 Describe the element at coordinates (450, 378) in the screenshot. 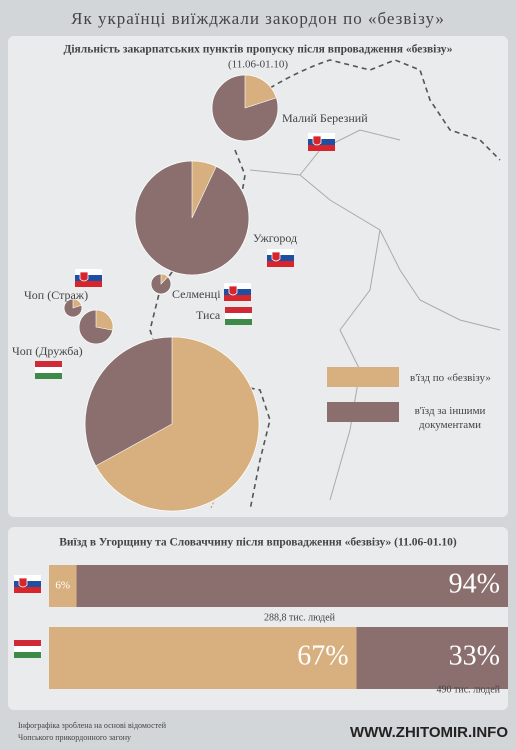

I see `legend-label: в'їзд по «безвізу»` at that location.